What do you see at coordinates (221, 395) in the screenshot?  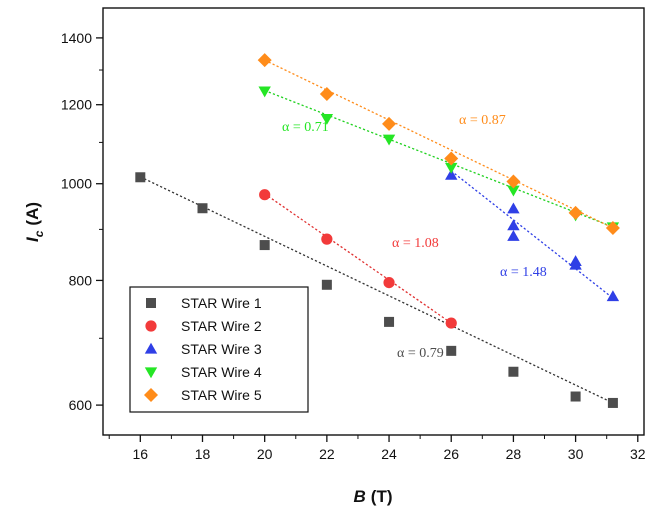 I see `legend-label-wire-5: STAR Wire 5` at bounding box center [221, 395].